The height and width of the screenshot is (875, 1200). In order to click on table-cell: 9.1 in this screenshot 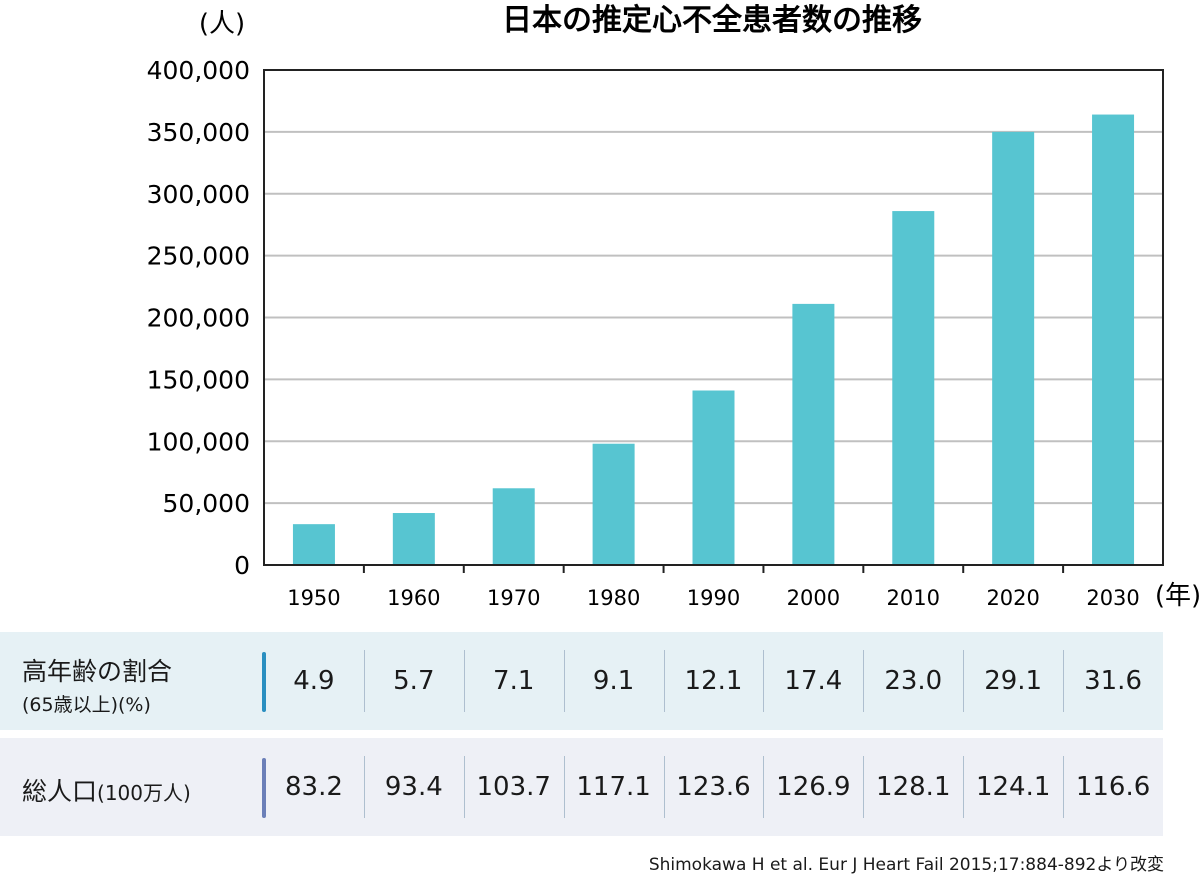, I will do `click(613, 681)`.